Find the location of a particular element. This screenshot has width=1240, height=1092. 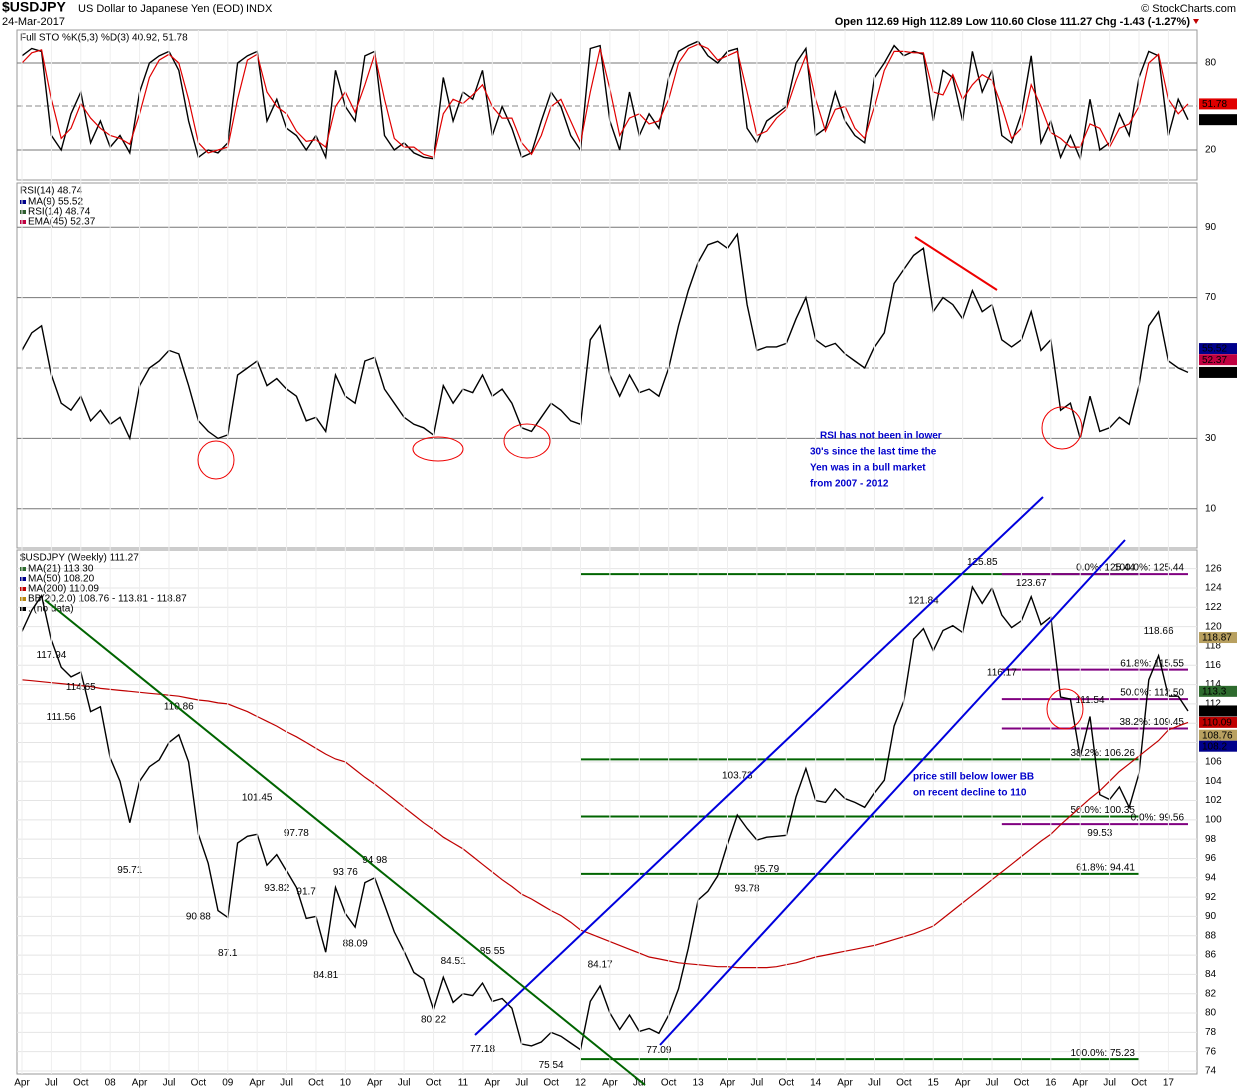

y-tick-label: 116 is located at coordinates (1213, 665).